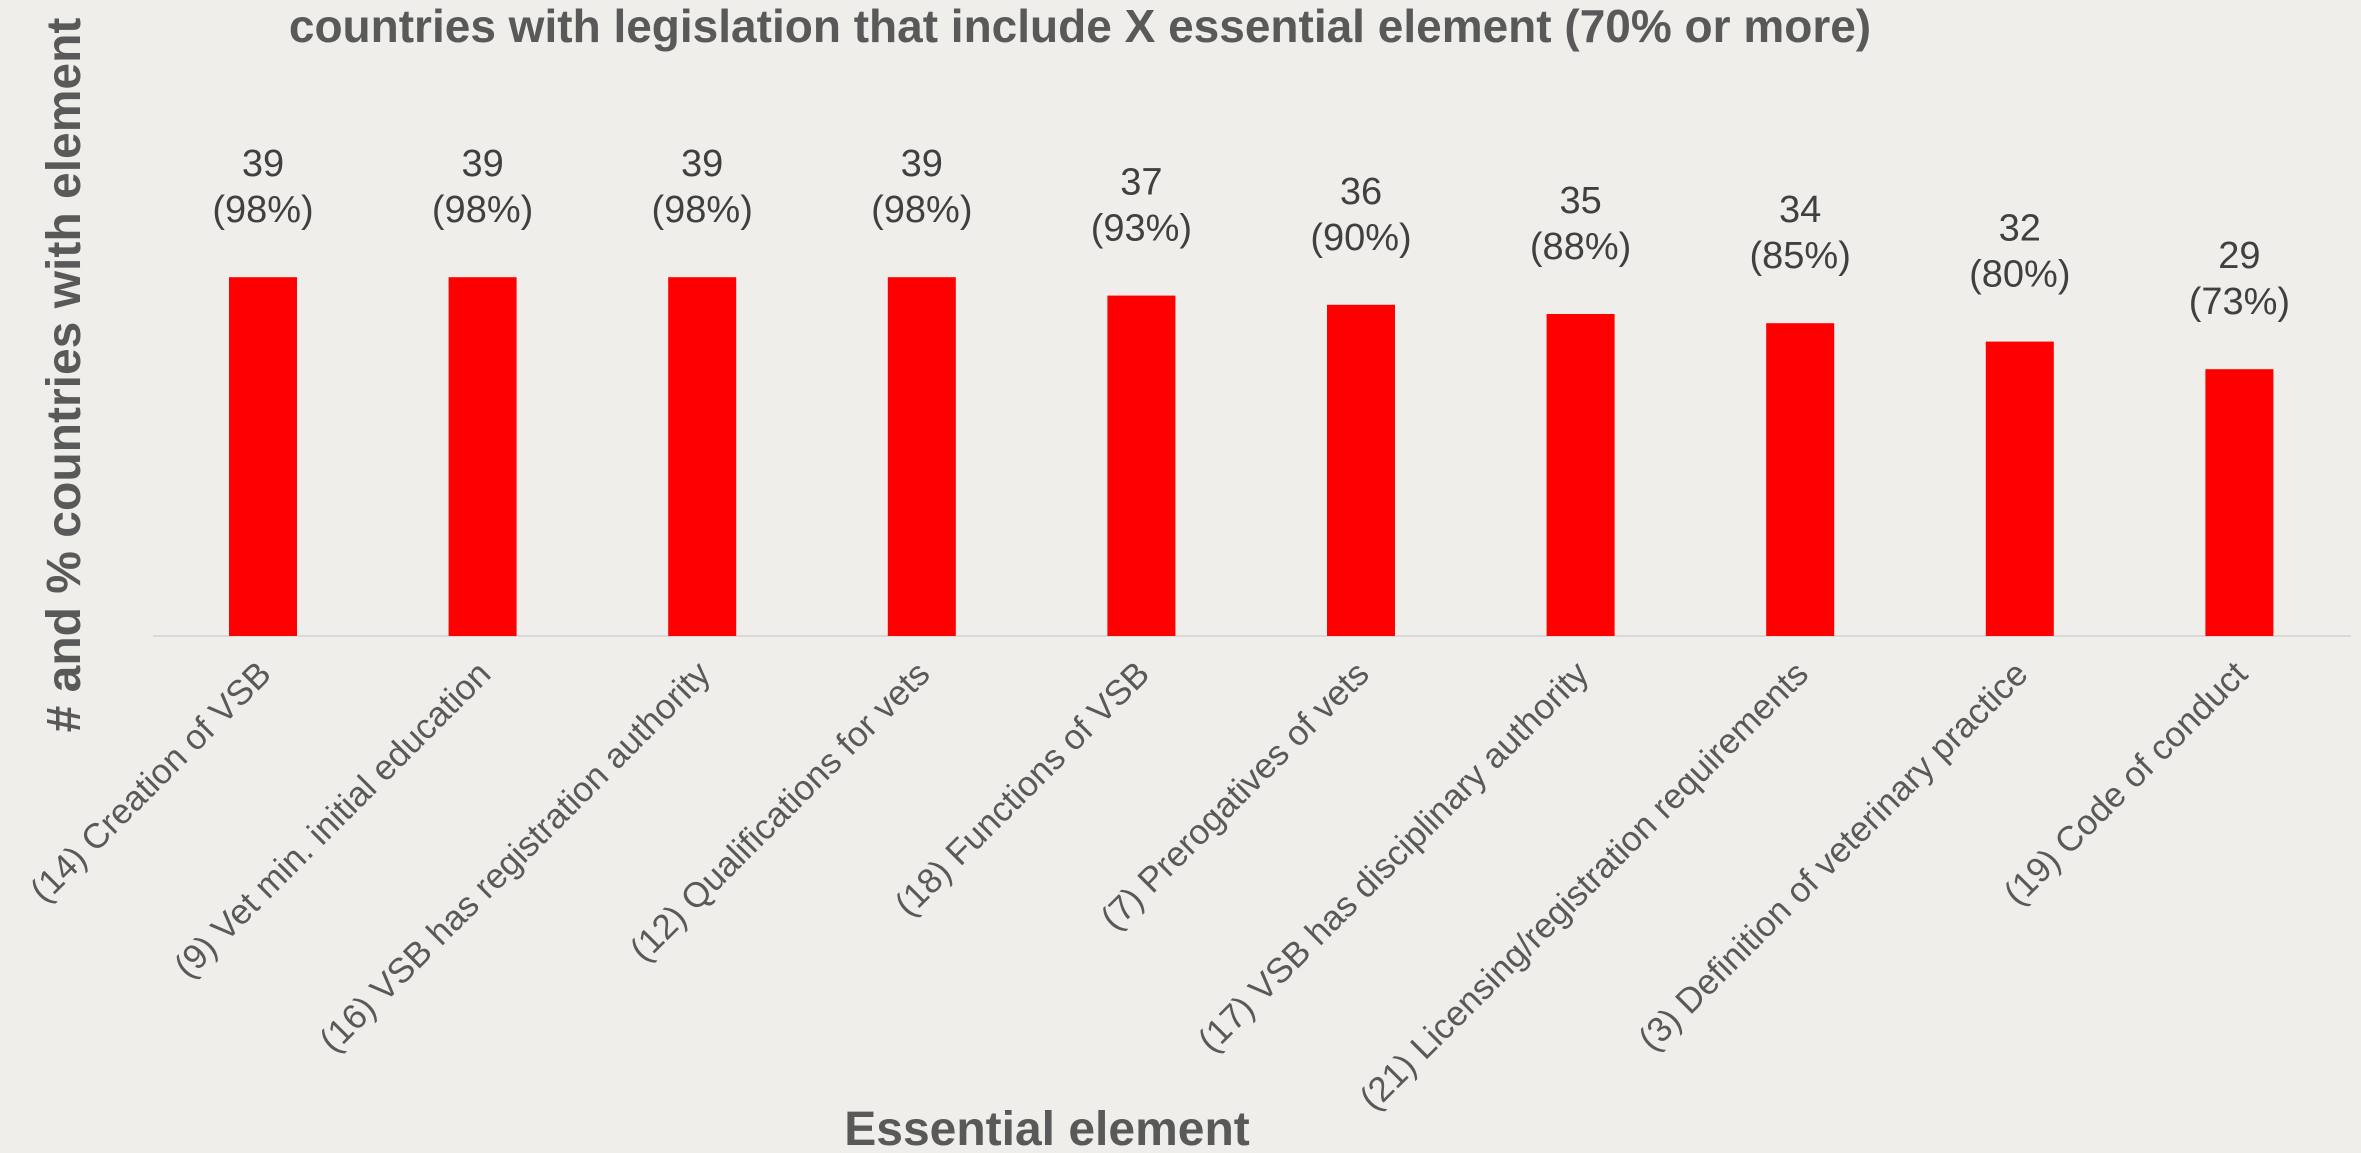 The image size is (2361, 1153). I want to click on data-label-value: 36, so click(1361, 192).